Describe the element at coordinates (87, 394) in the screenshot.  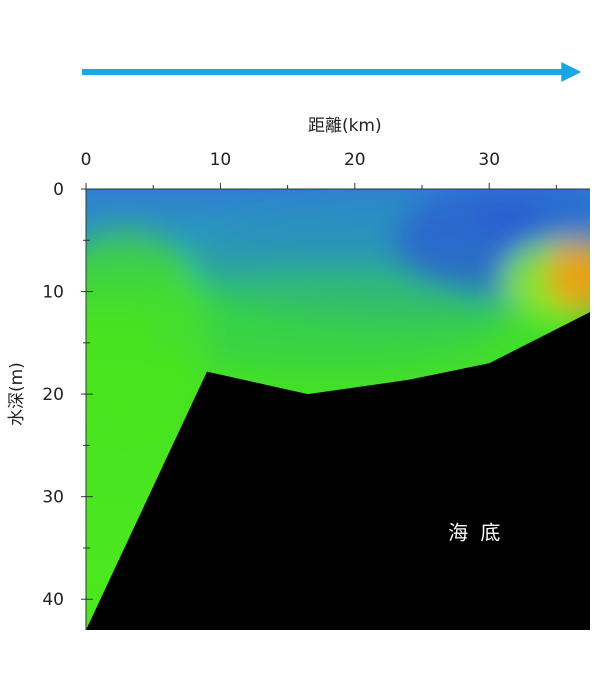
I see `y-axis-ticks` at that location.